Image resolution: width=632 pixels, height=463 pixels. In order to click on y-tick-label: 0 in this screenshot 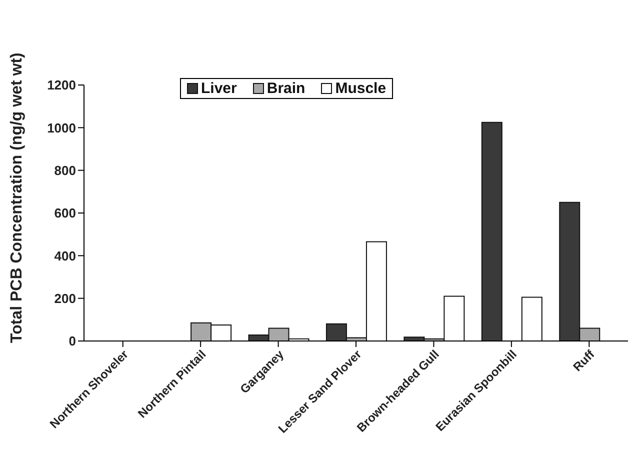, I will do `click(72, 341)`.